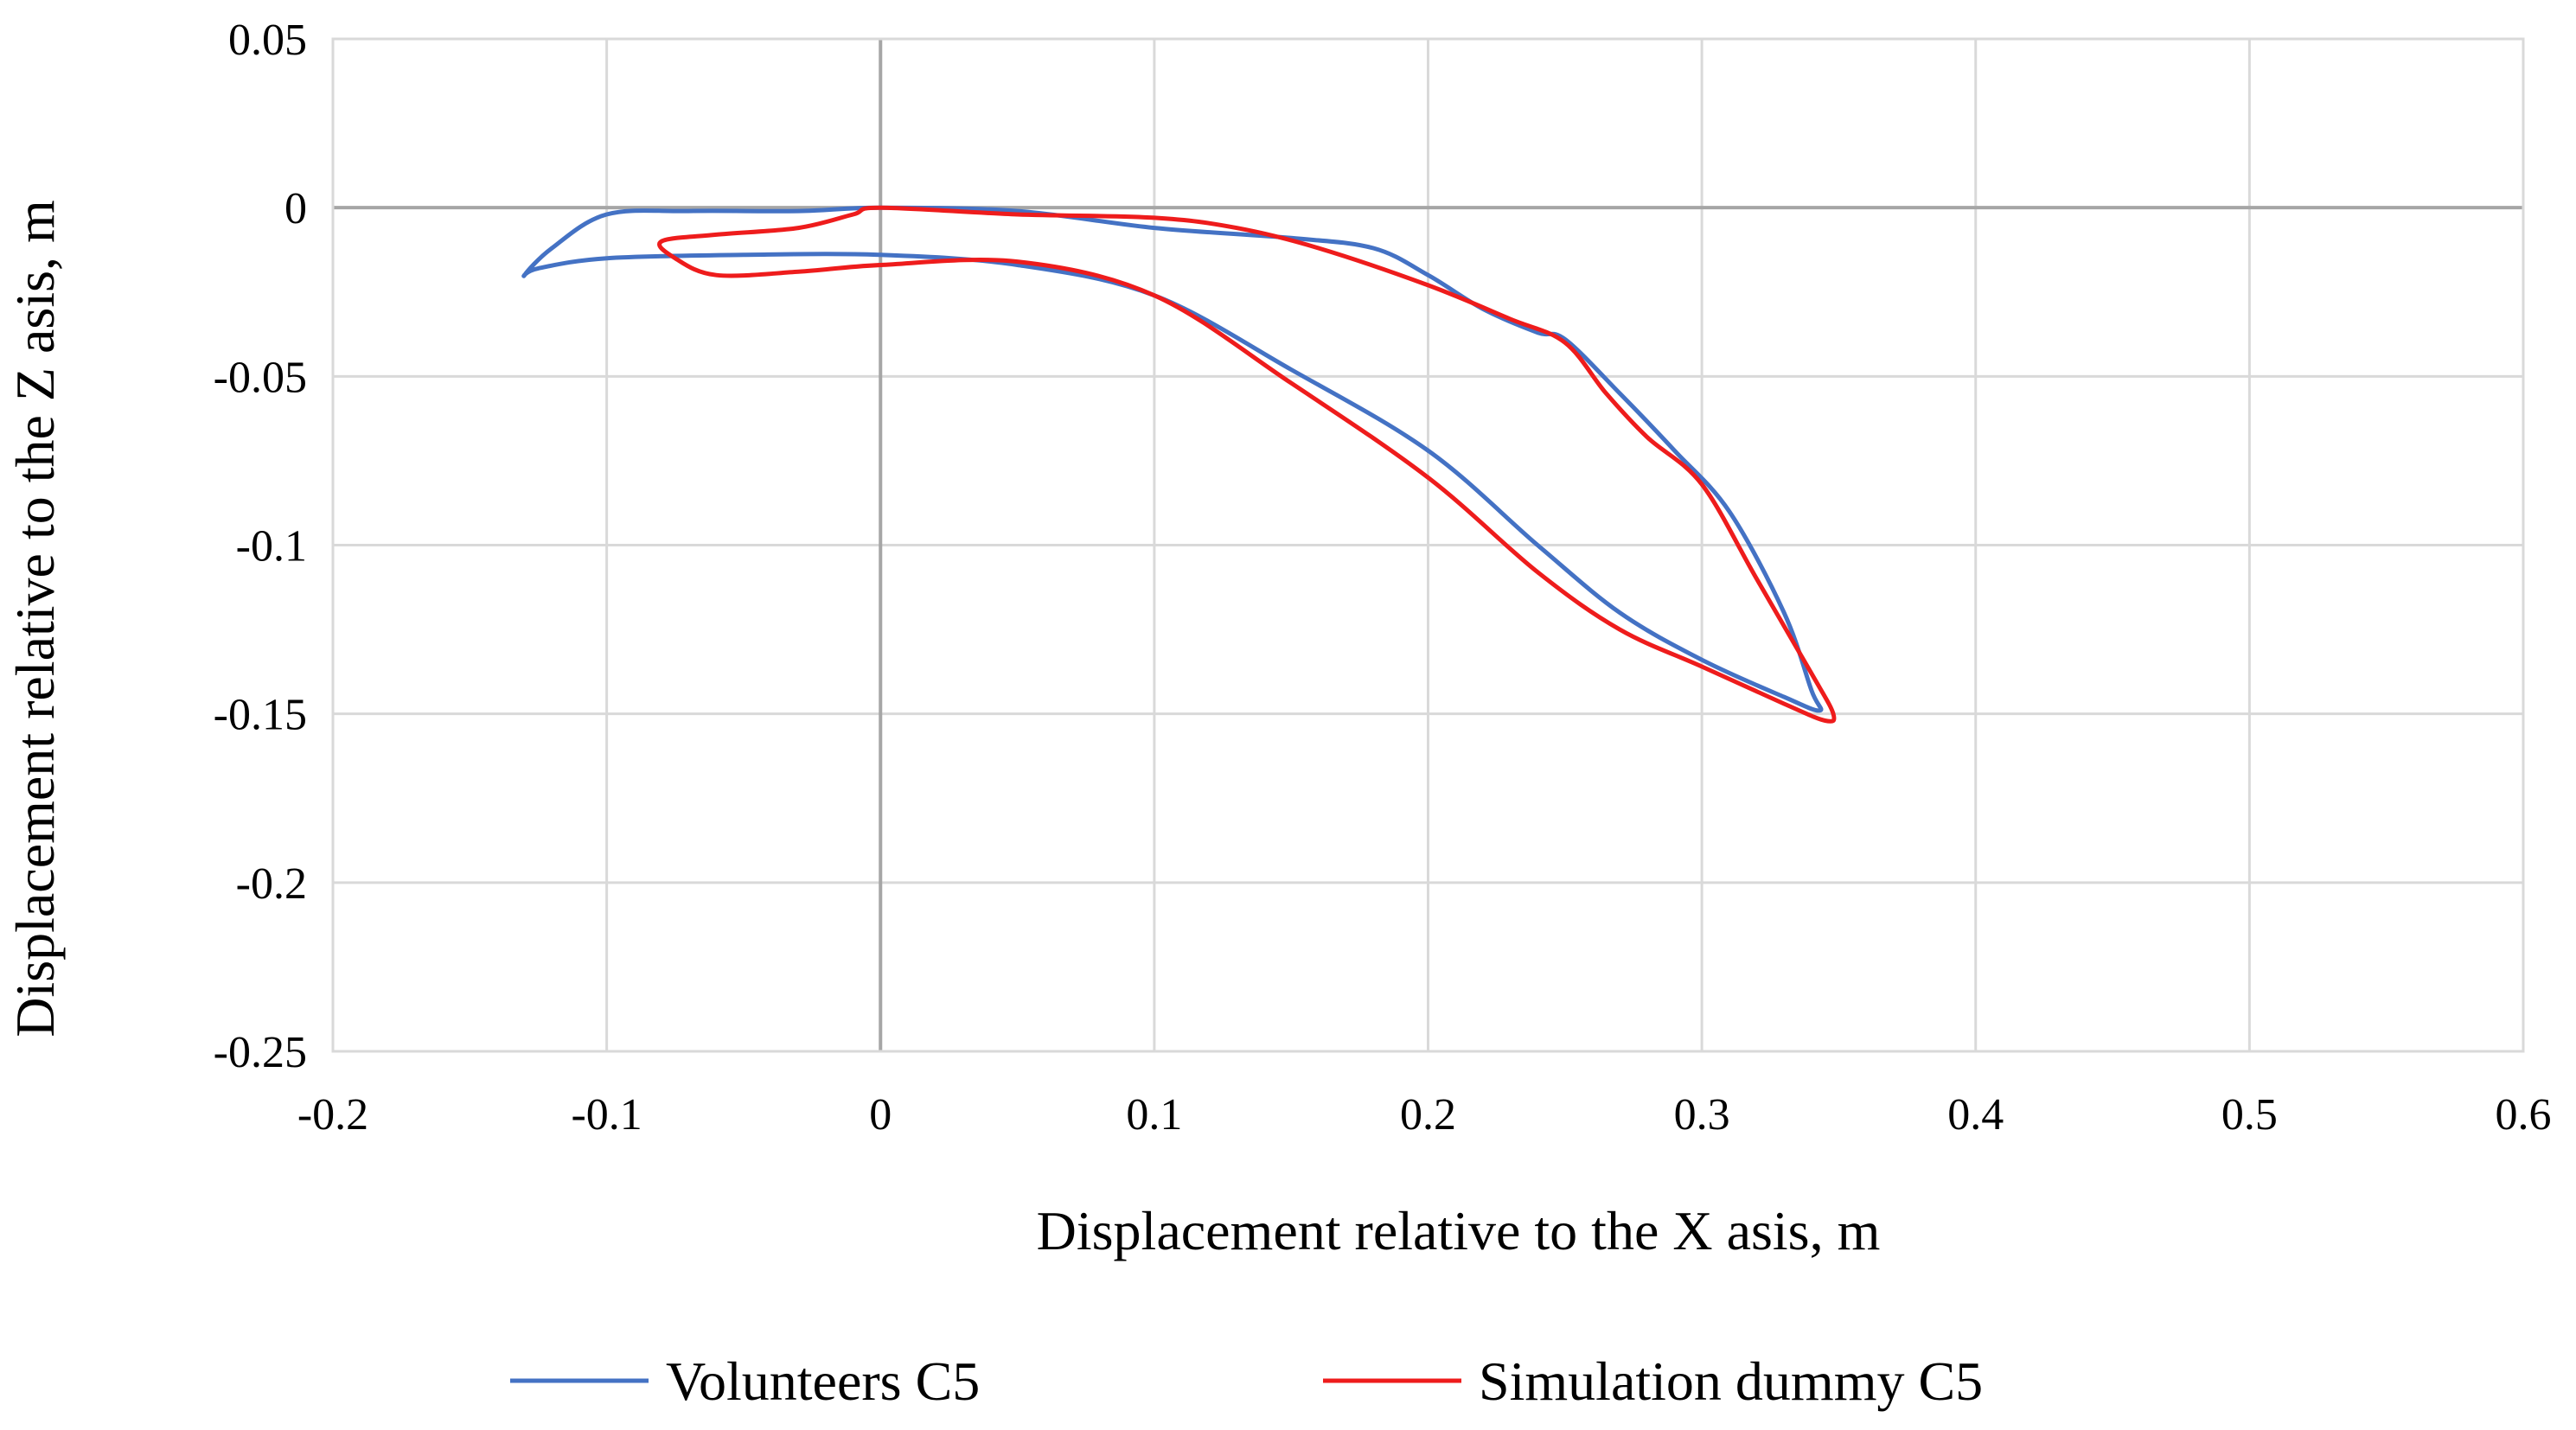  I want to click on y-tick-label: -0.05, so click(261, 378).